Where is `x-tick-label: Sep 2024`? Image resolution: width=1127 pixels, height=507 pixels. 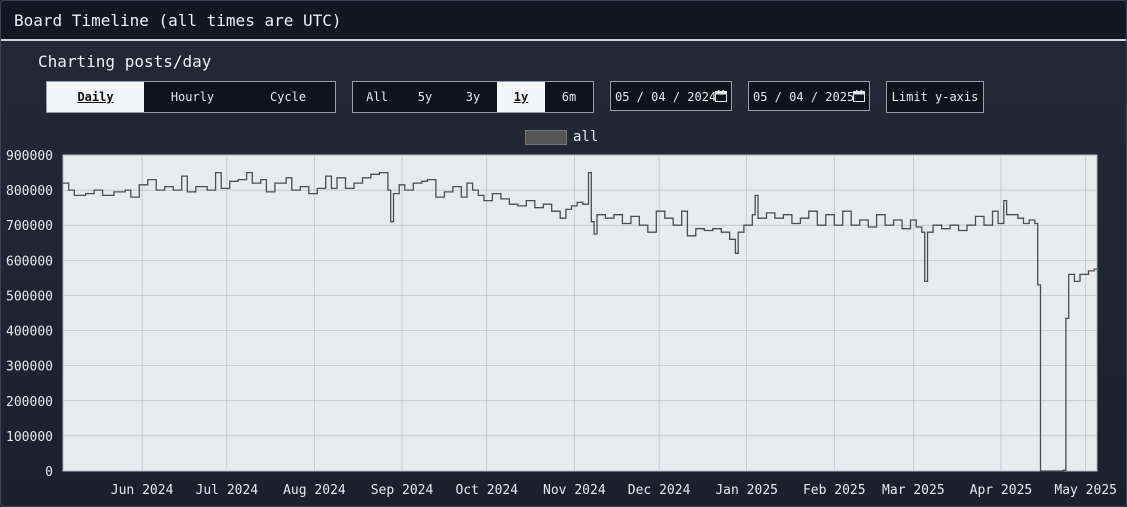 x-tick-label: Sep 2024 is located at coordinates (402, 490).